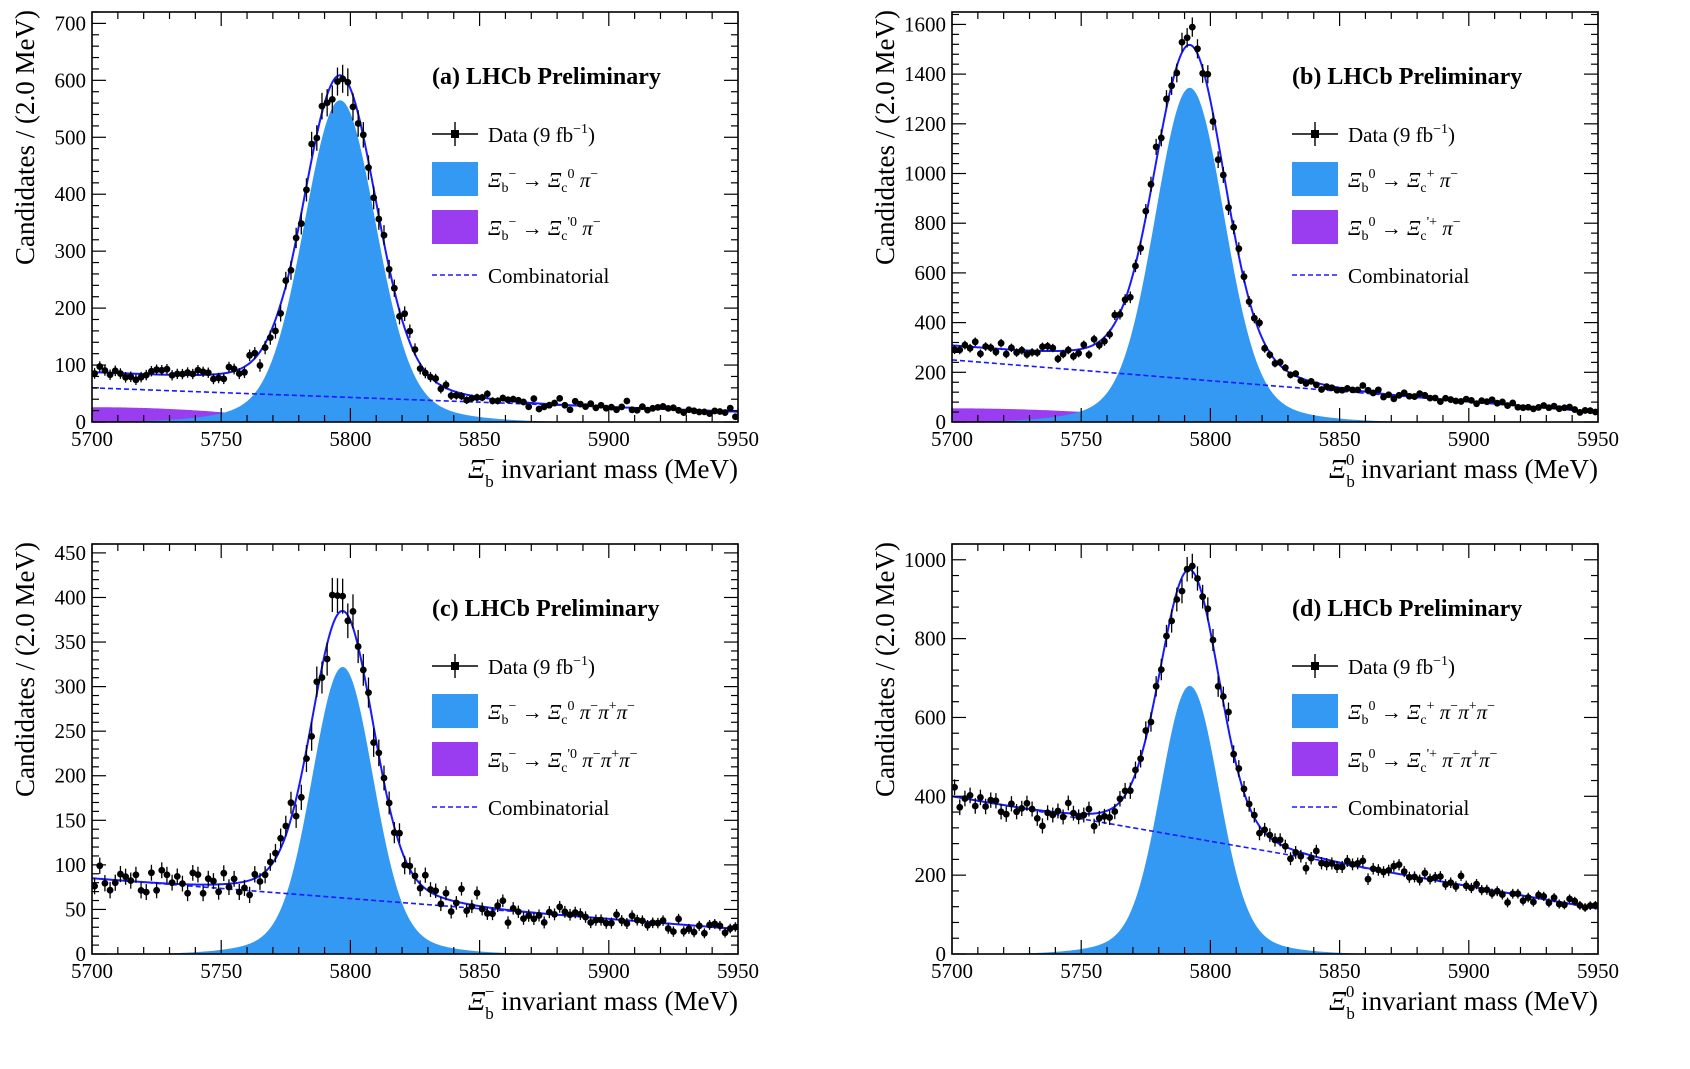  Describe the element at coordinates (1421, 713) in the screenshot. I see `legend-signal-label: Ξb0 → Ξc+ π−π+π−` at that location.